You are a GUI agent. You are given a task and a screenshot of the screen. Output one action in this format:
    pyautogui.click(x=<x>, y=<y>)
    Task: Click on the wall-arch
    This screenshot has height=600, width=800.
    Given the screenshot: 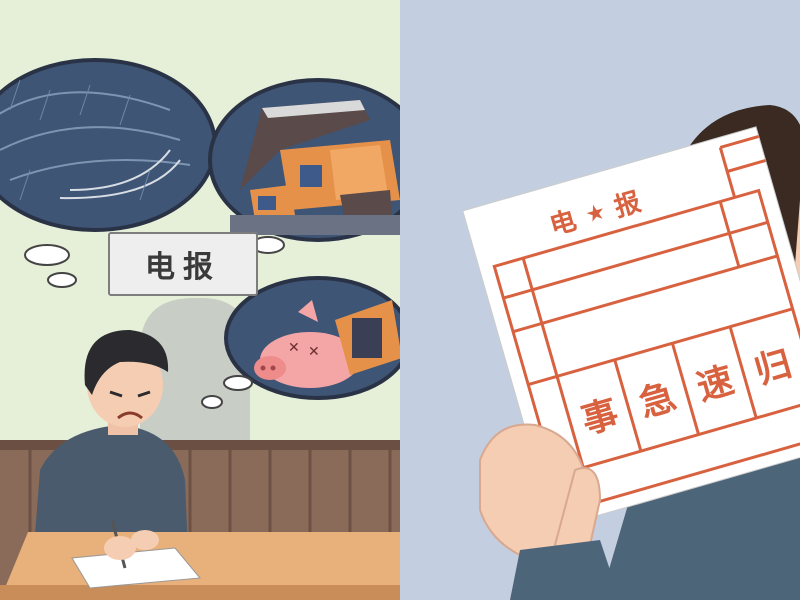 What is the action you would take?
    pyautogui.click(x=195, y=374)
    